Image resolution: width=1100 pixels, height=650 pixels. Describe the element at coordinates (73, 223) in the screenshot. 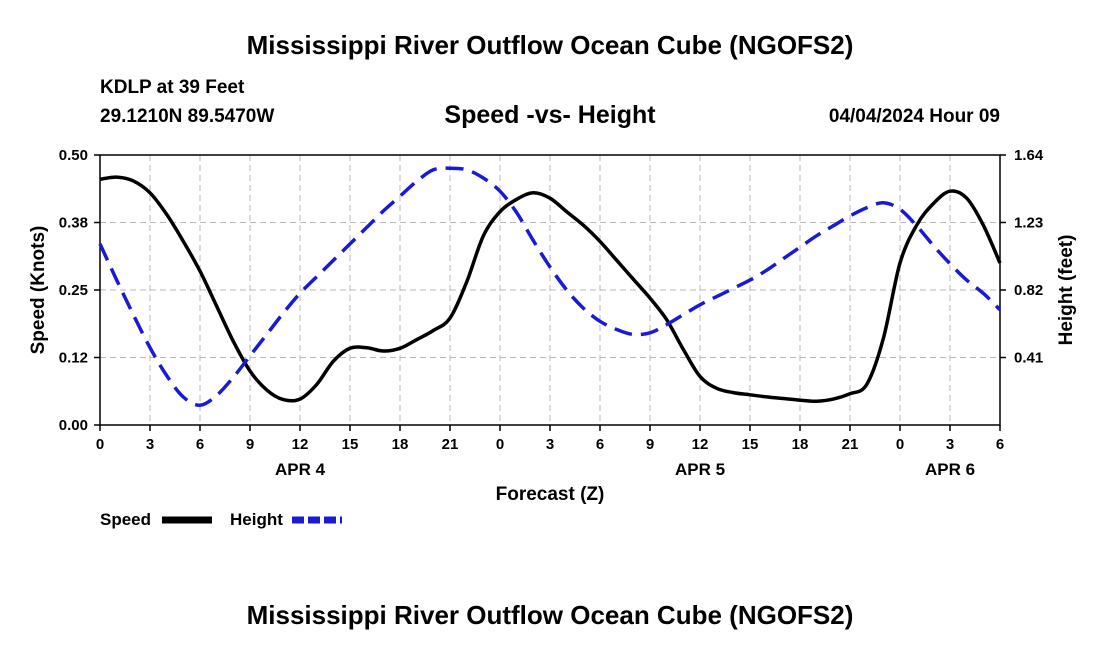

I see `y-tick-label: 0.38` at that location.